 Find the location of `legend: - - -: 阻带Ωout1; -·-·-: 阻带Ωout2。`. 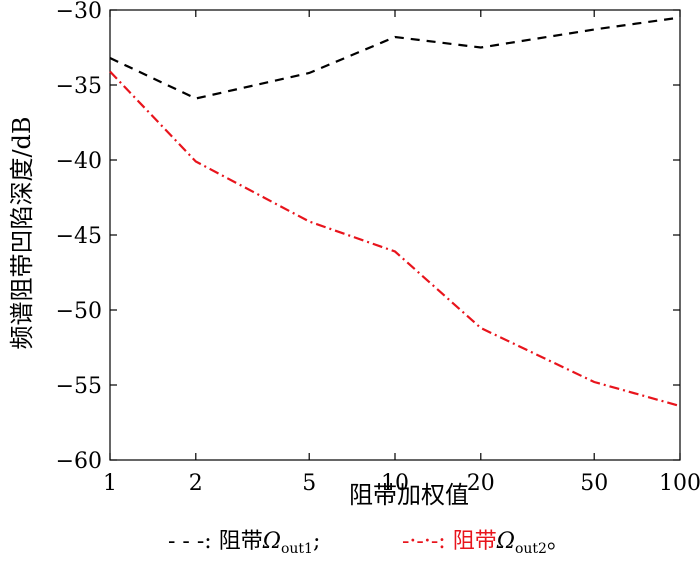

legend: - - -: 阻带Ωout1; -·-·-: 阻带Ωout2。 is located at coordinates (368, 543).